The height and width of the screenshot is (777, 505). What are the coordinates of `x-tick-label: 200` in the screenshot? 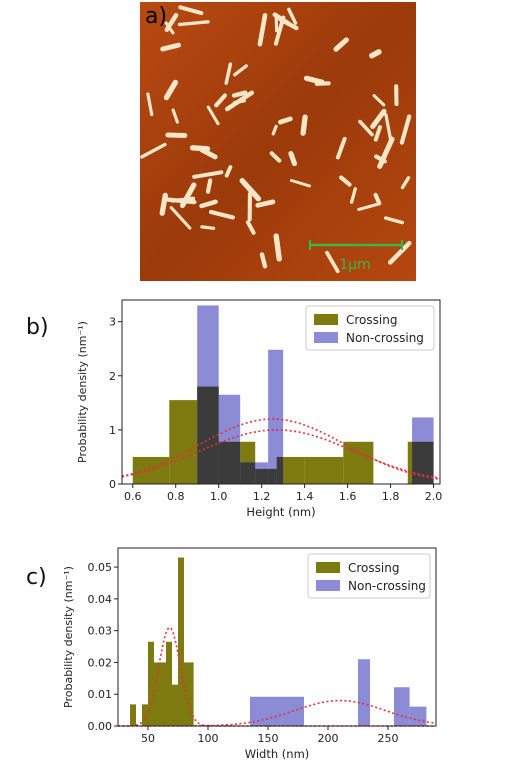 It's located at (328, 738).